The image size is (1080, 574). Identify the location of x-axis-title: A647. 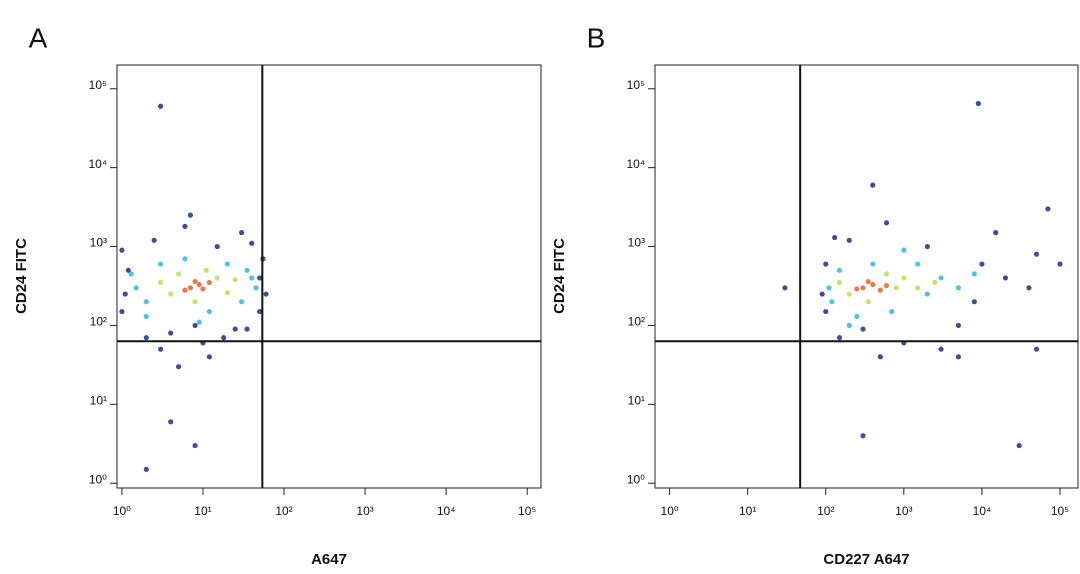
(329, 559).